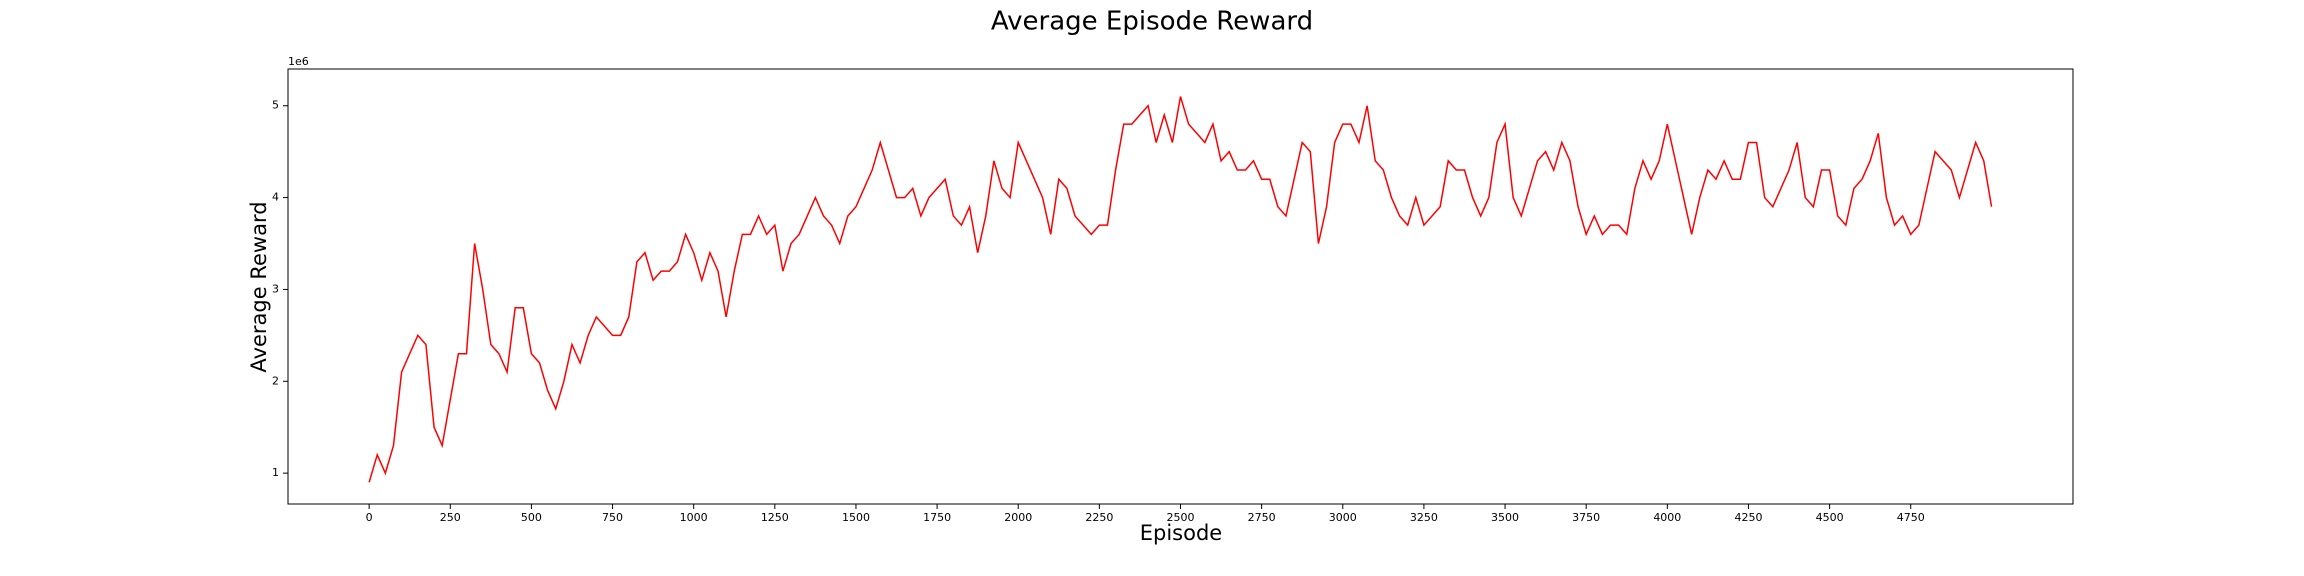  Describe the element at coordinates (612, 517) in the screenshot. I see `x-tick-label: 750` at that location.